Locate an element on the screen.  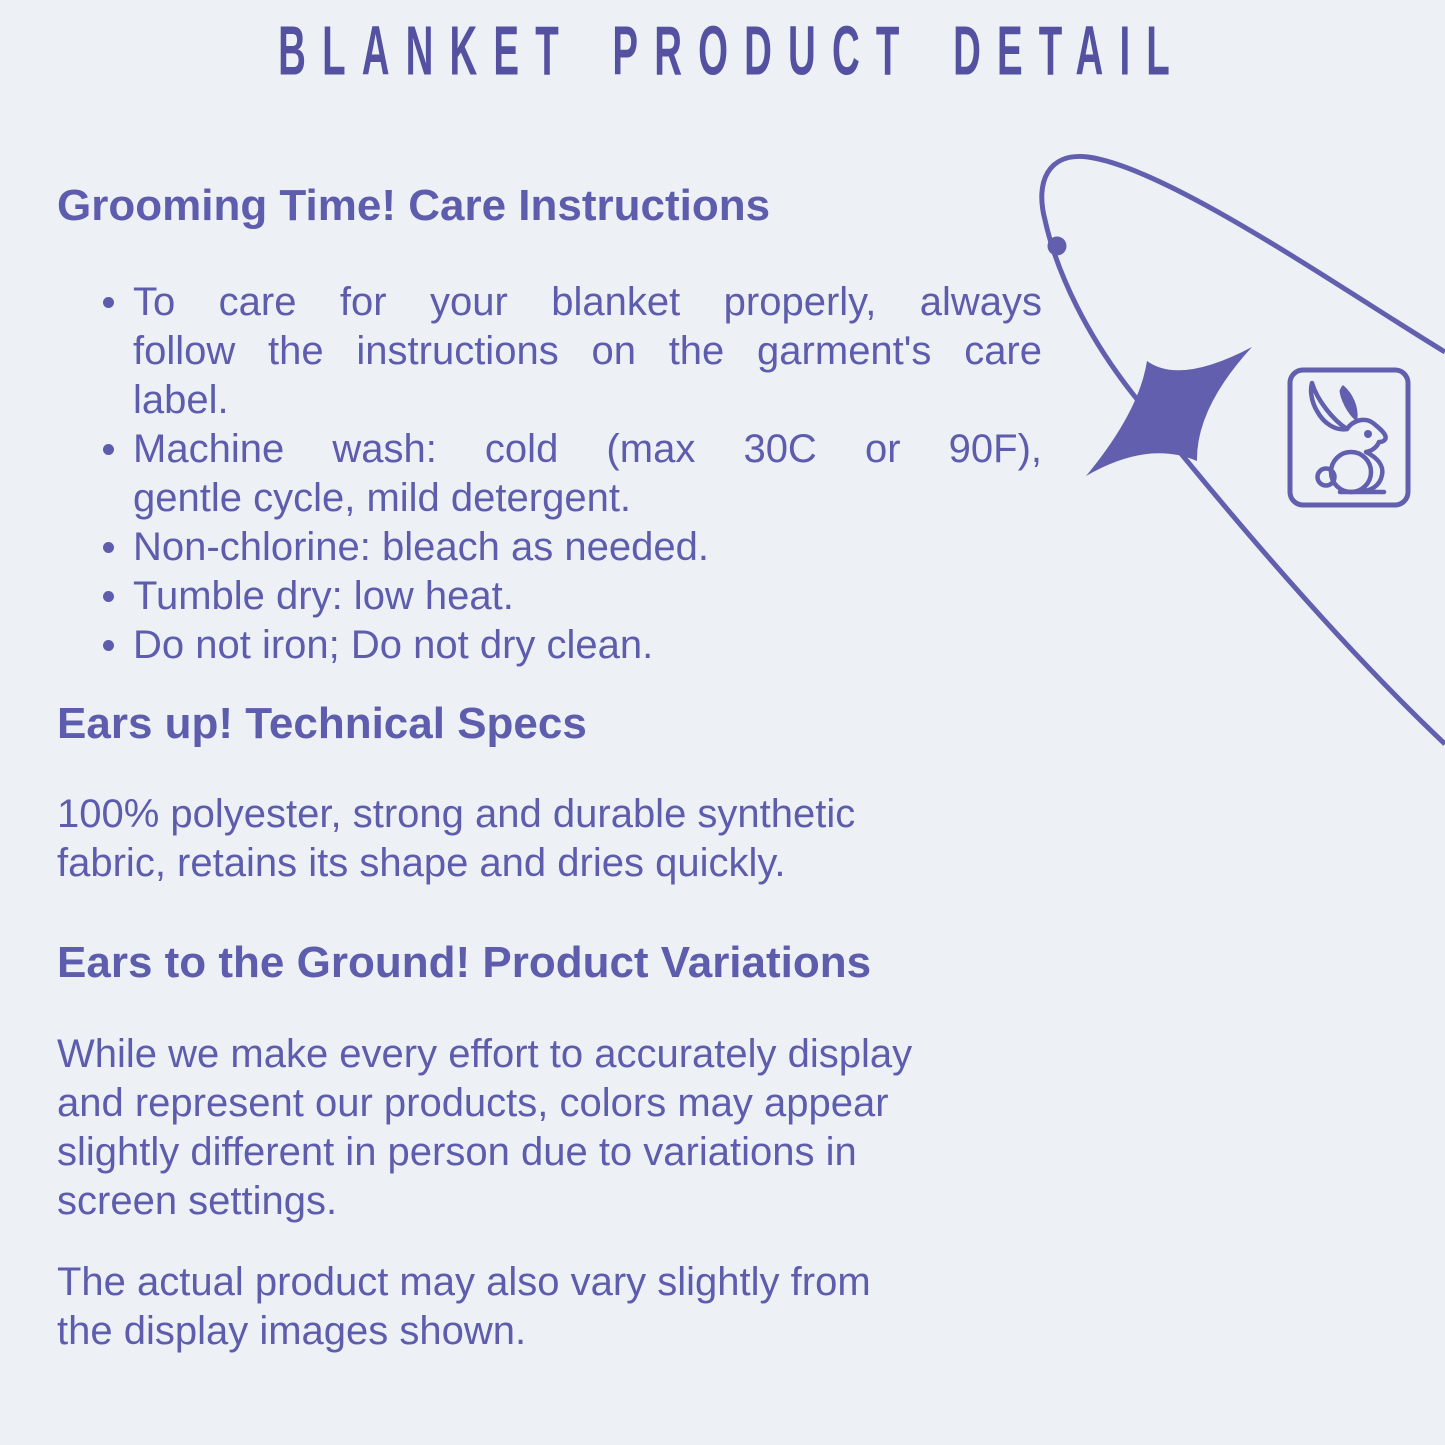
section-care: Grooming Time! Care Instructions is located at coordinates (549, 206).